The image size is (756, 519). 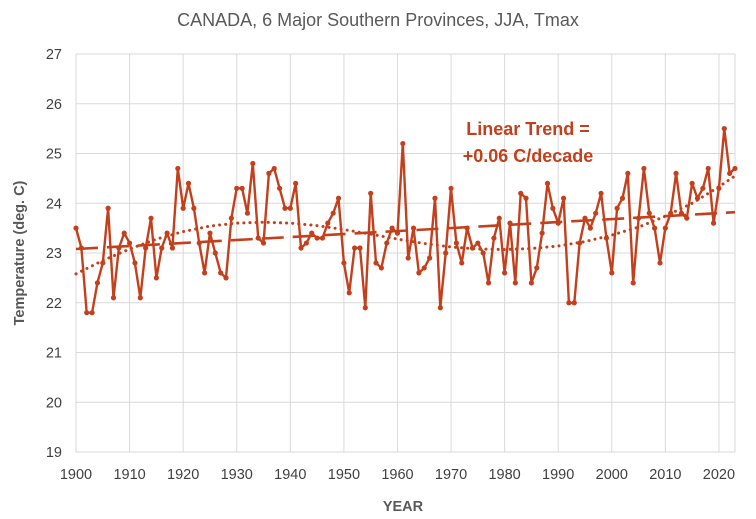 I want to click on x-tick-label: 1910, so click(x=129, y=475).